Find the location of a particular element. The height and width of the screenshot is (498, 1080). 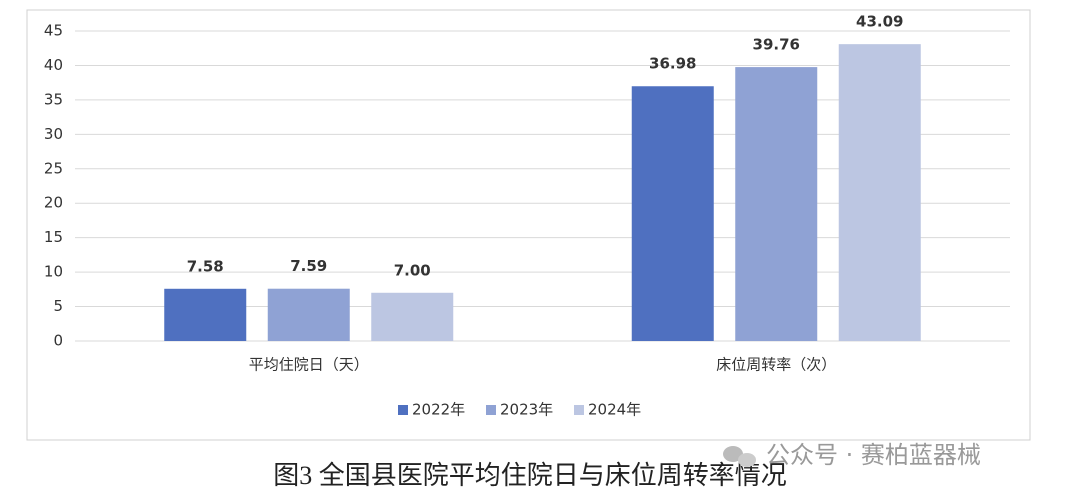

watermark: 公众号 · 赛柏蓝器械 is located at coordinates (873, 455).